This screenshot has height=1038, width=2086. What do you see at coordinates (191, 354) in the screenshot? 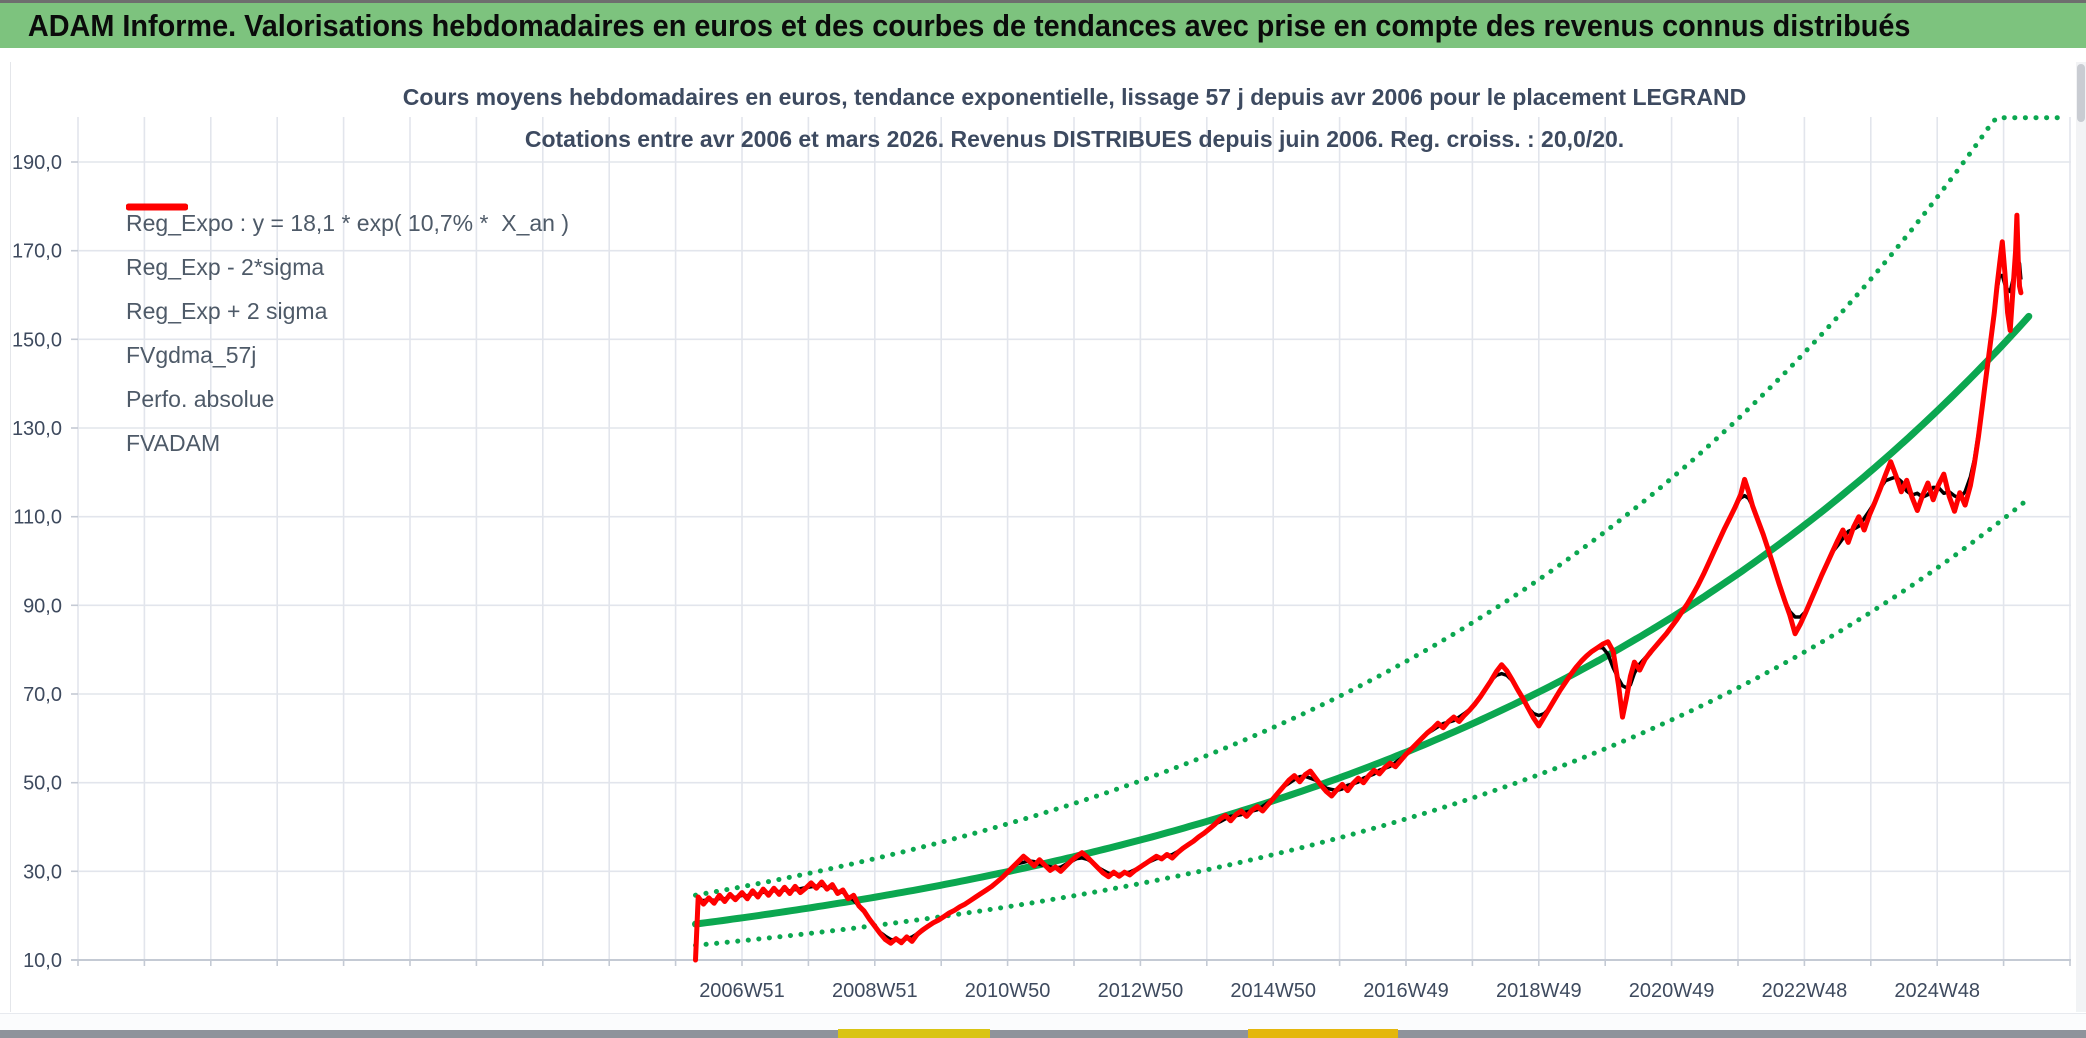
I see `legend-label: FVgdma_57j` at bounding box center [191, 354].